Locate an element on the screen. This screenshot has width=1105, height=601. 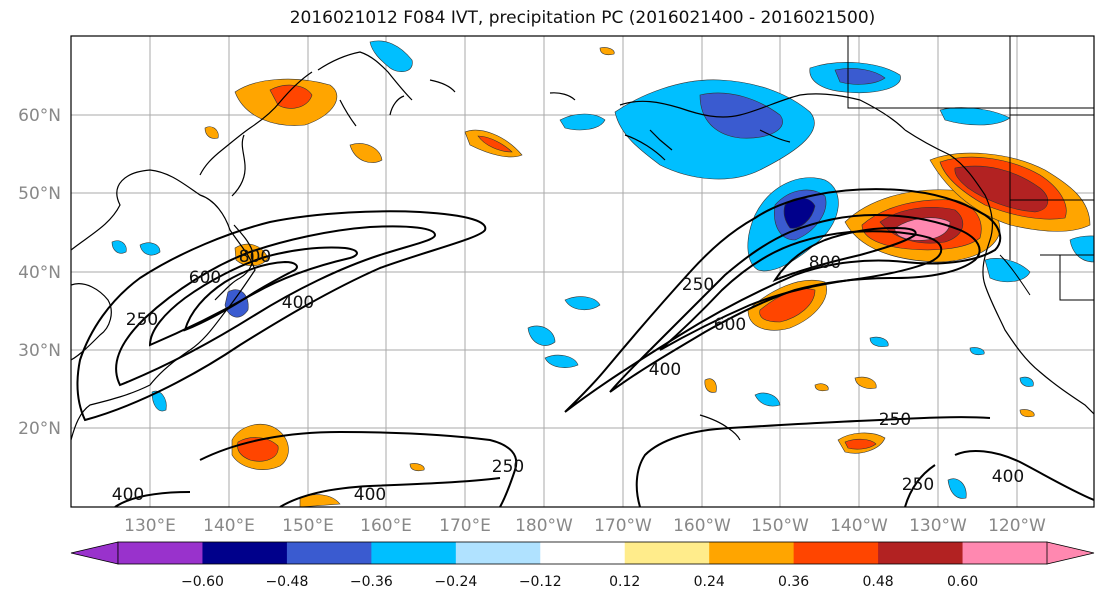
lon-label: 180°W is located at coordinates (544, 526).